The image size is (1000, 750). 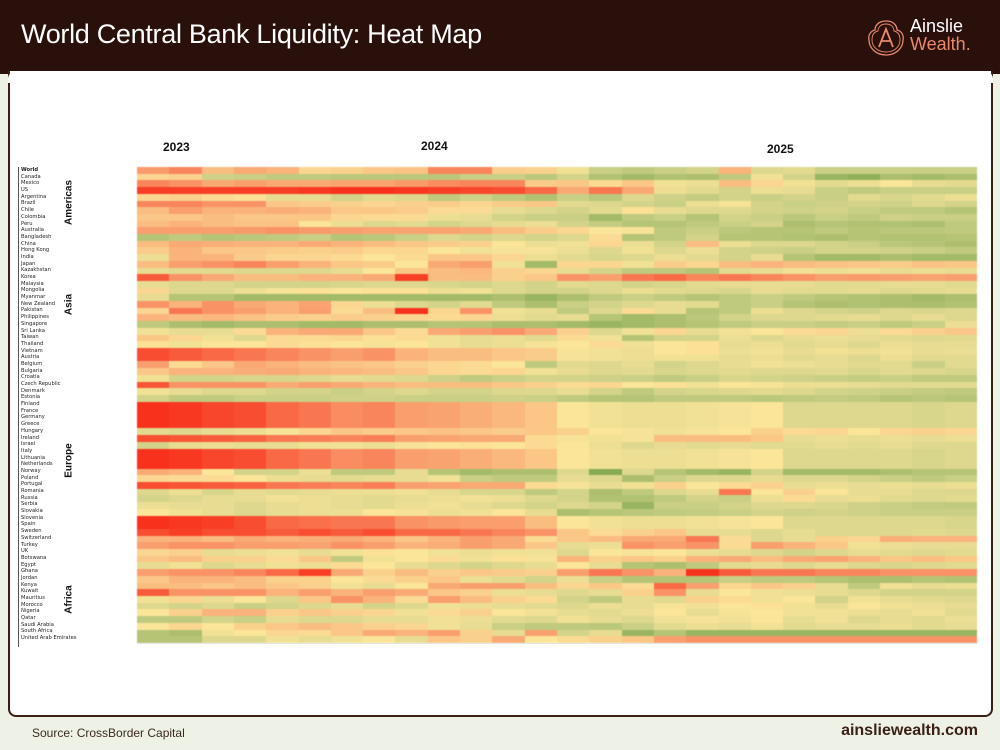 What do you see at coordinates (780, 149) in the screenshot?
I see `year-label-2025: 2025` at bounding box center [780, 149].